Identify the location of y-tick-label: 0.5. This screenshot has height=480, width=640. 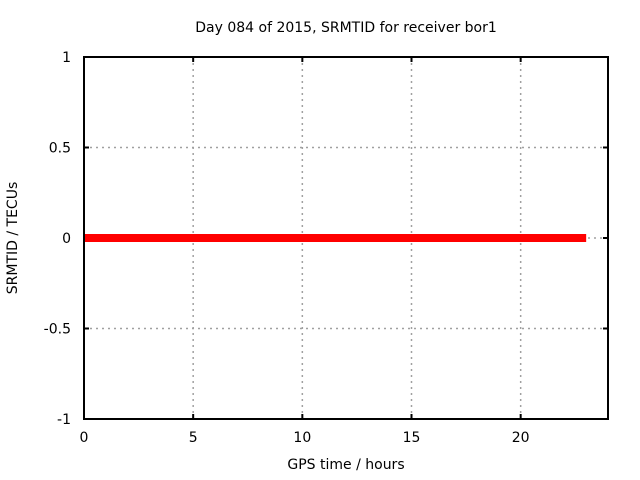
(60, 149).